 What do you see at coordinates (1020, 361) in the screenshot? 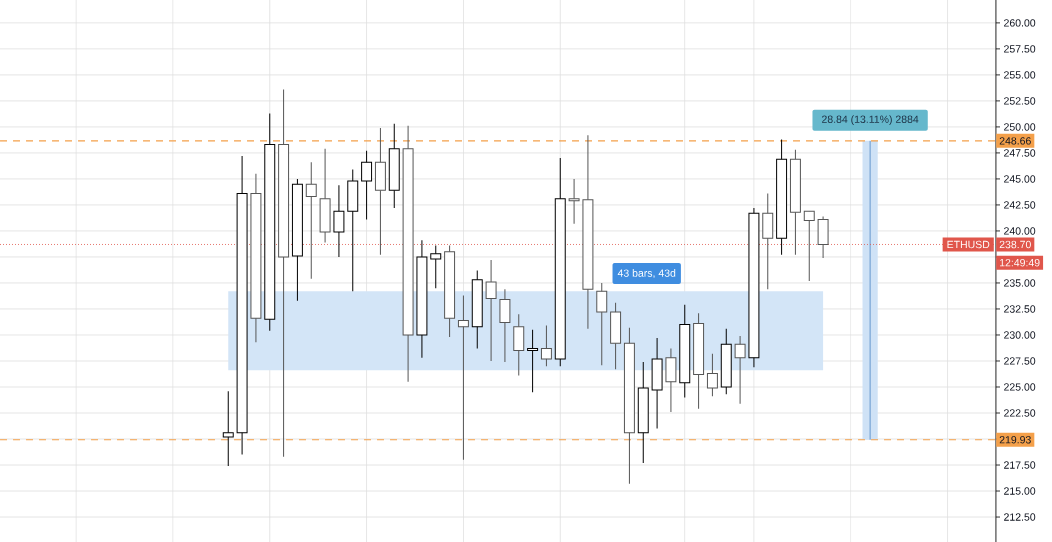
I see `y-tick-label: 227.50` at bounding box center [1020, 361].